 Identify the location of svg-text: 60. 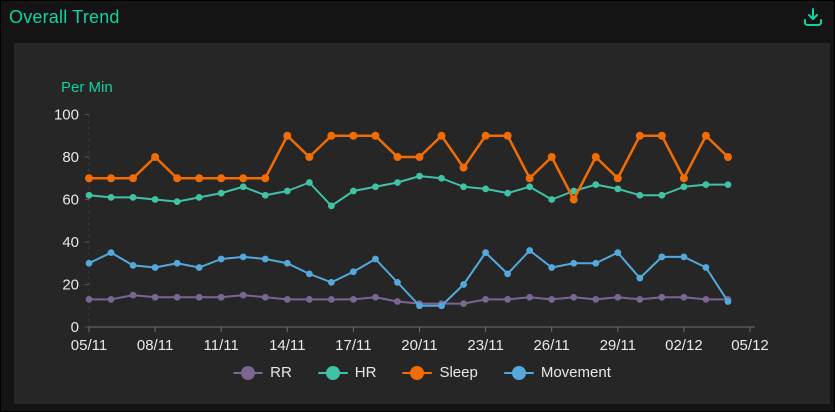
(70, 200).